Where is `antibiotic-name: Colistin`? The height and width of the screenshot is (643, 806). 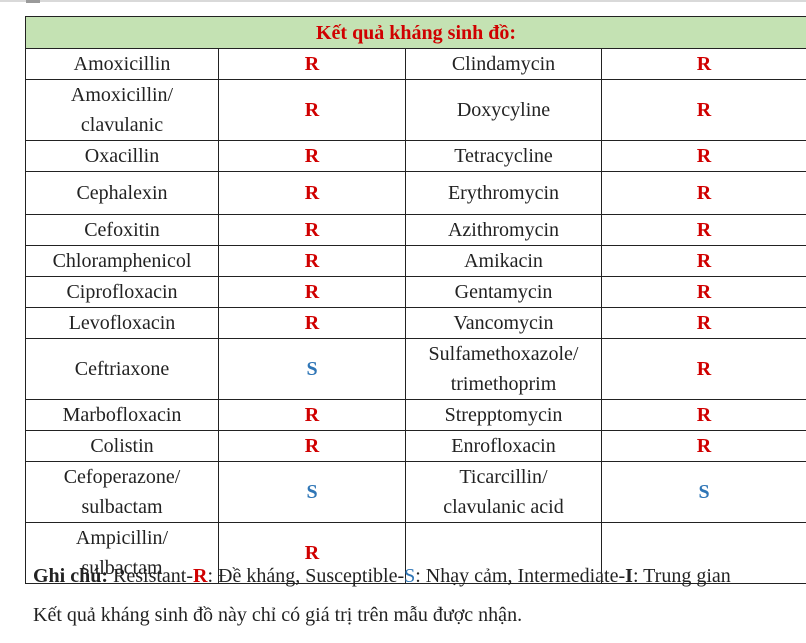 antibiotic-name: Colistin is located at coordinates (122, 446).